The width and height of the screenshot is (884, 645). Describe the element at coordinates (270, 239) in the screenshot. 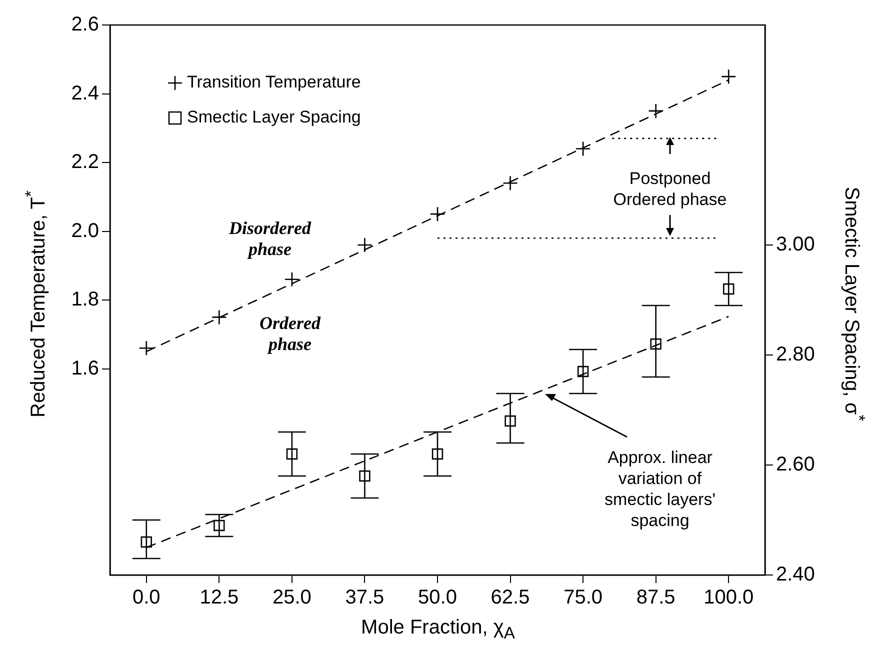

I see `annotation: Disordered phase` at that location.